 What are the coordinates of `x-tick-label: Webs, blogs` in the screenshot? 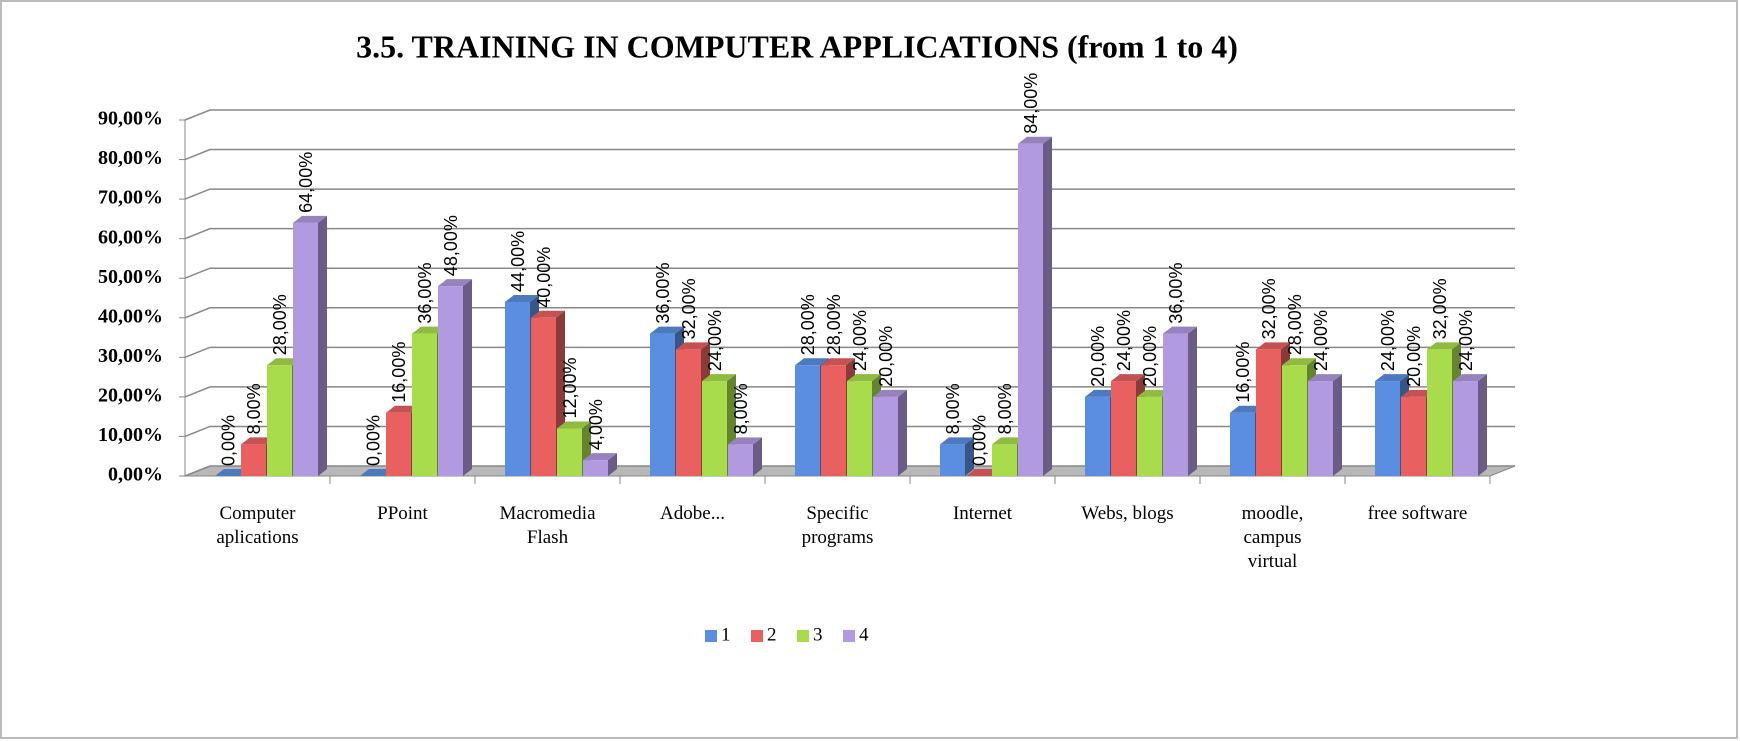 It's located at (1127, 513).